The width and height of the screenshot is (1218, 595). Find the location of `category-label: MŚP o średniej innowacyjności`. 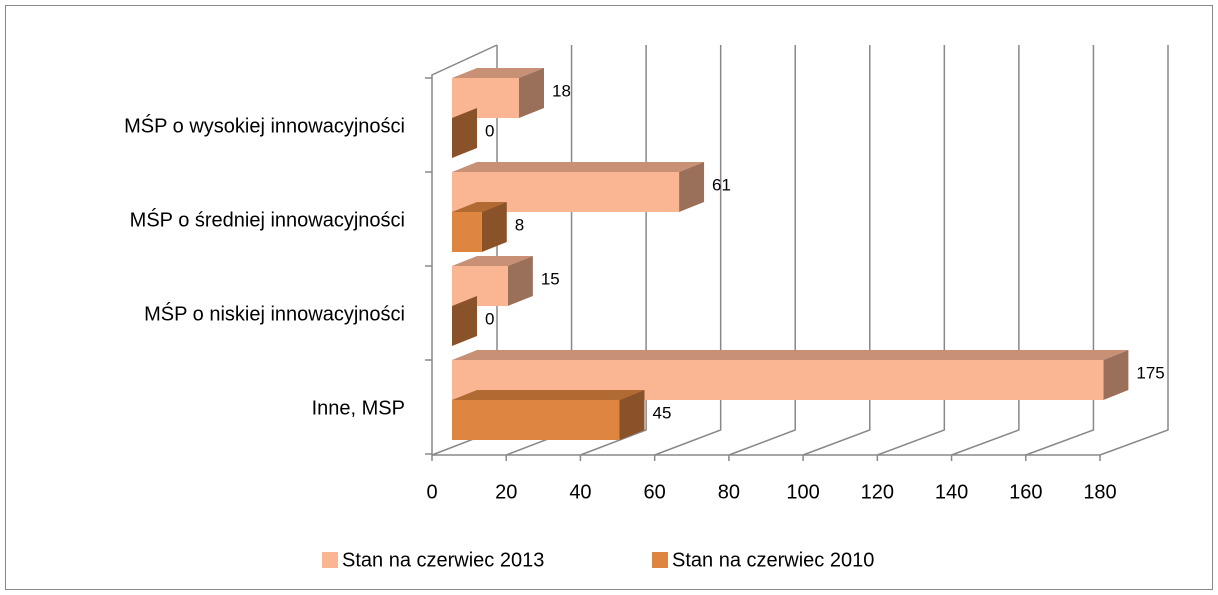

category-label: MŚP o średniej innowacyjności is located at coordinates (267, 219).